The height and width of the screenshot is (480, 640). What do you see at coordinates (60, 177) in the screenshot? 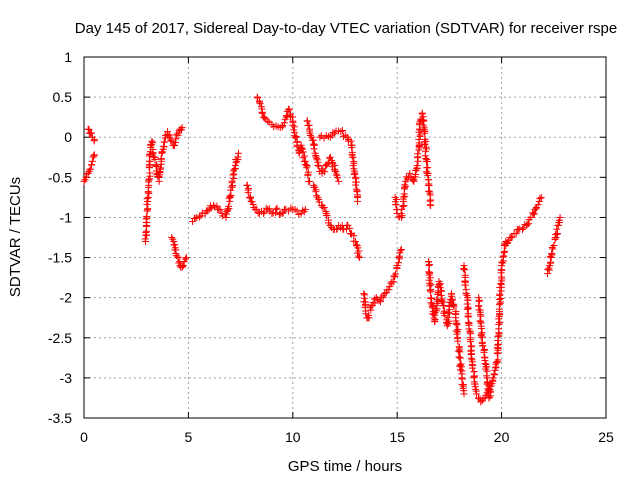
I see `y-tick-label: -0.5` at bounding box center [60, 177].